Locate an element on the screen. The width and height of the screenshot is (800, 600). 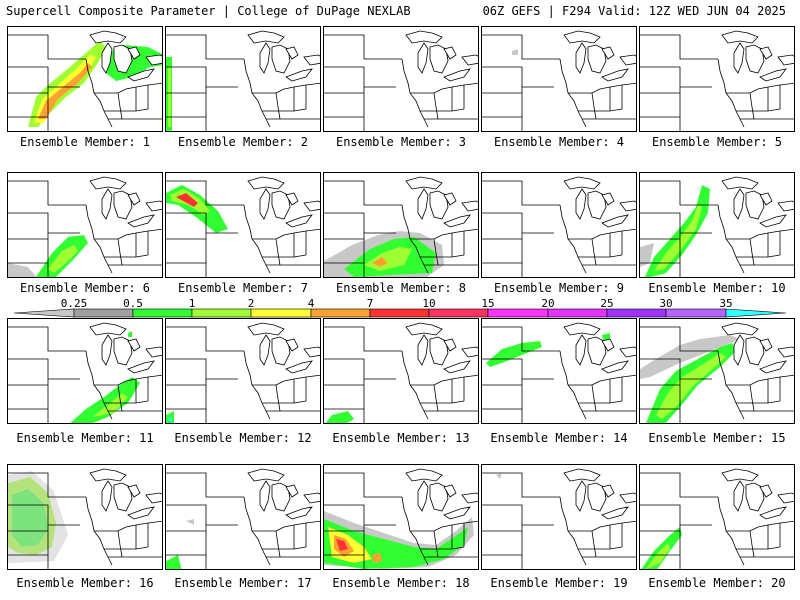
ensemble-member-label: Ensemble Member: 13 is located at coordinates (401, 438).